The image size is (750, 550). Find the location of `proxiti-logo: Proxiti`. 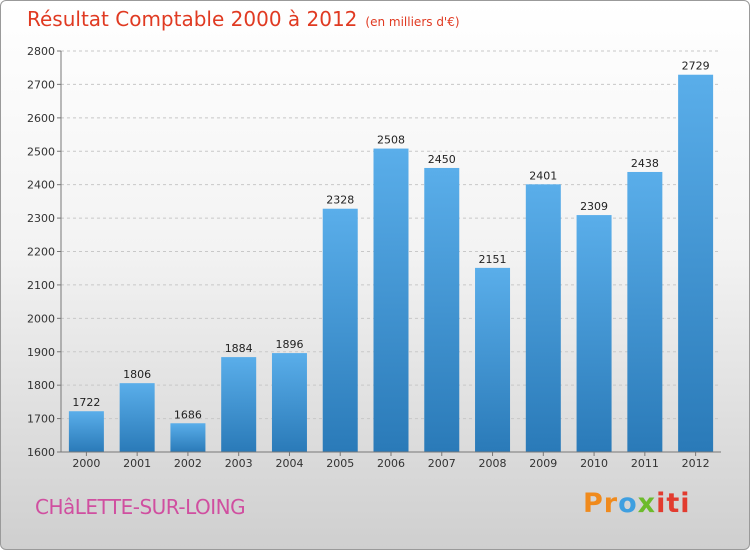

proxiti-logo: Proxiti is located at coordinates (637, 503).